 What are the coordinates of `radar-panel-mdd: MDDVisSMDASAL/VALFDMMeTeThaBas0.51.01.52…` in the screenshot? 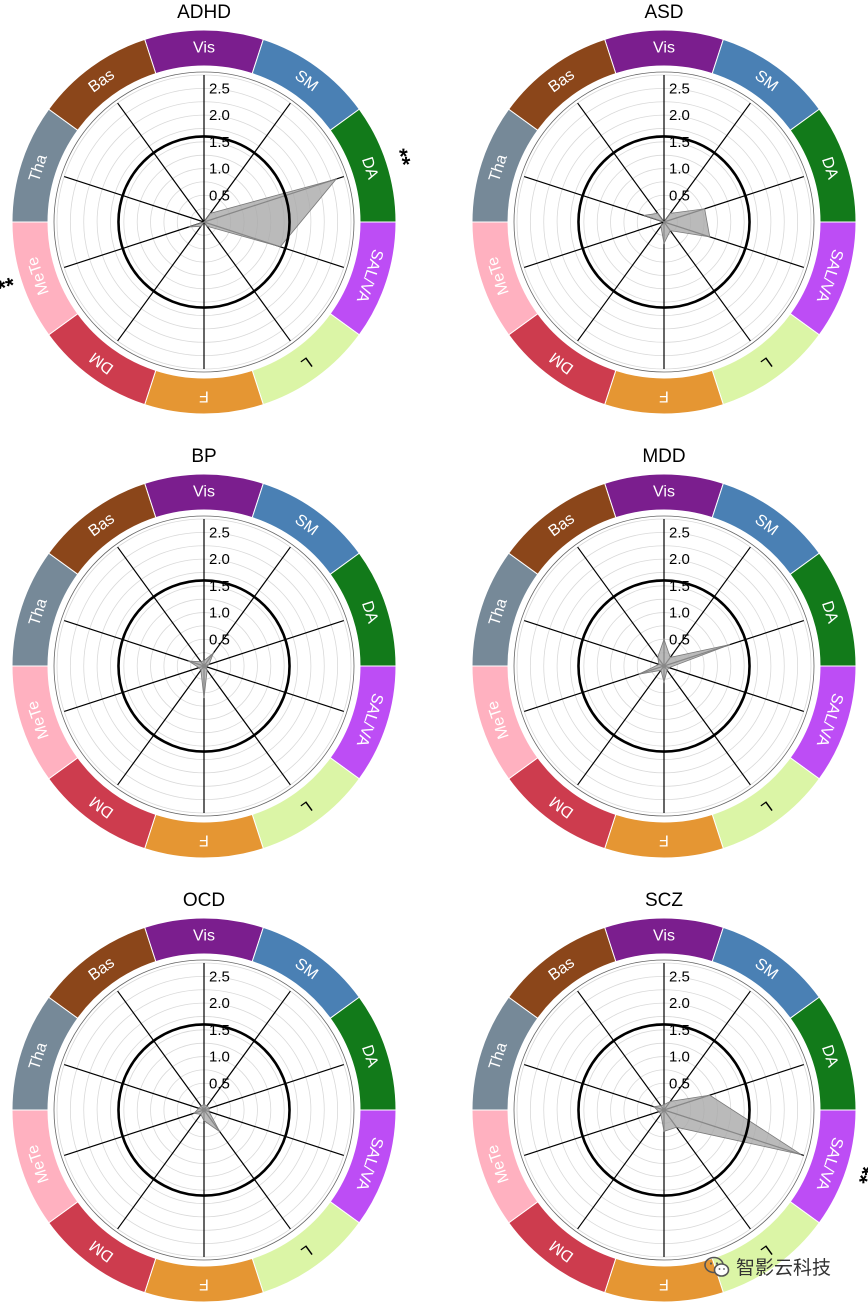 It's located at (664, 652).